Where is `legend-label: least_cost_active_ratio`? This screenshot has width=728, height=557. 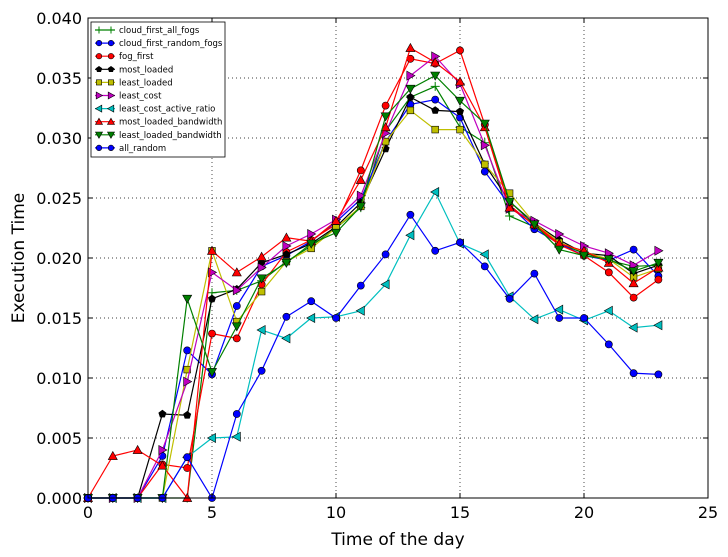 legend-label: least_cost_active_ratio is located at coordinates (167, 110).